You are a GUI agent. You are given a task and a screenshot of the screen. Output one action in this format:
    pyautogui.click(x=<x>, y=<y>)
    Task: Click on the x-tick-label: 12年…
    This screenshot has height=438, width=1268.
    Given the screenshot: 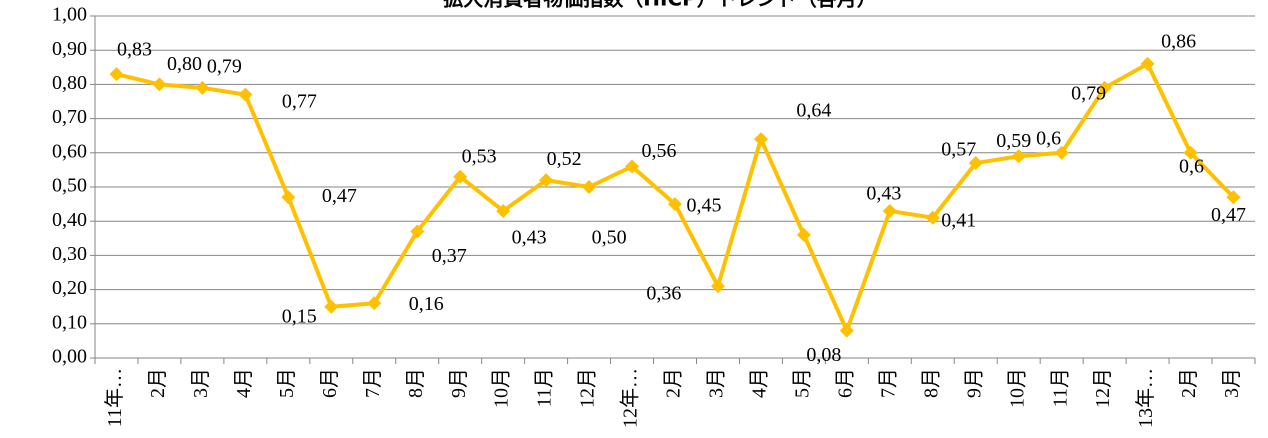 What is the action you would take?
    pyautogui.click(x=630, y=398)
    